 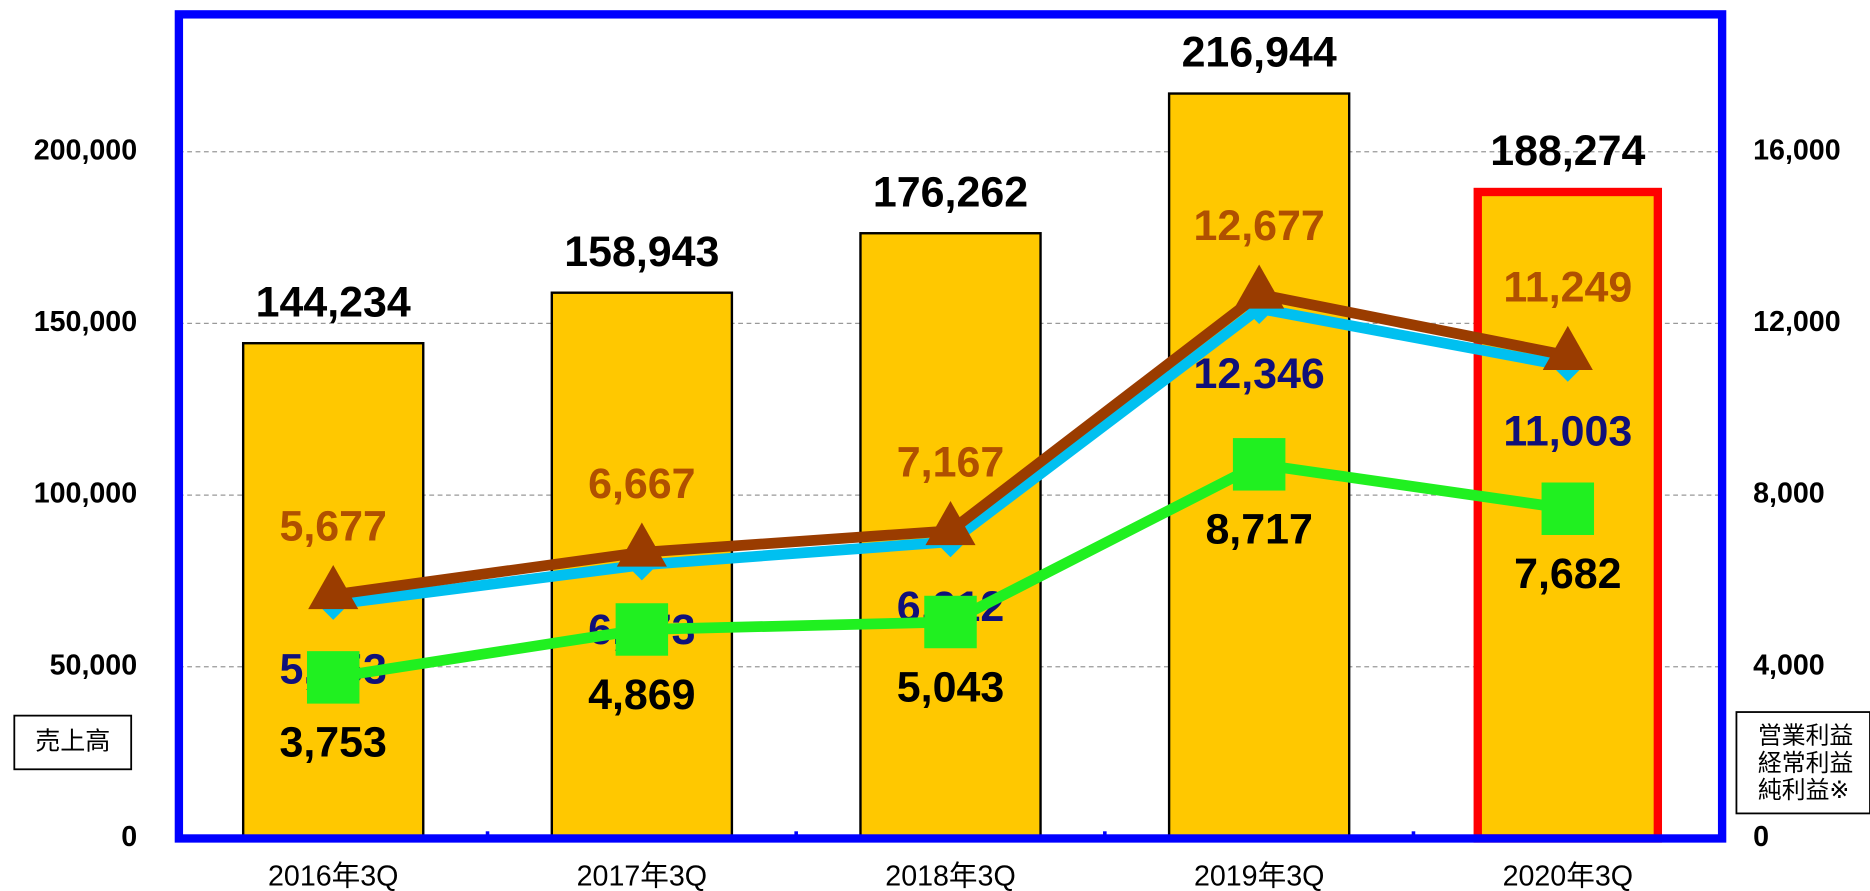 I want to click on data-label: 7,167, so click(x=950, y=463).